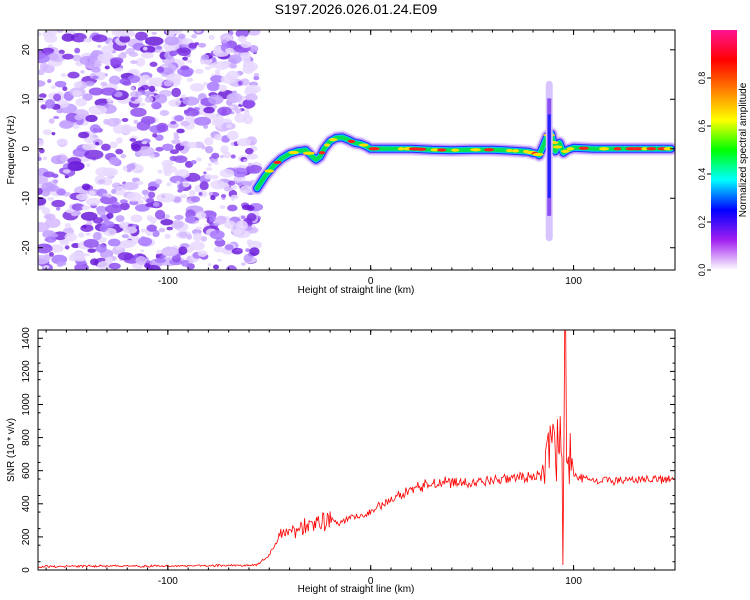 This screenshot has width=750, height=600. I want to click on x-tick-label: -100, so click(168, 581).